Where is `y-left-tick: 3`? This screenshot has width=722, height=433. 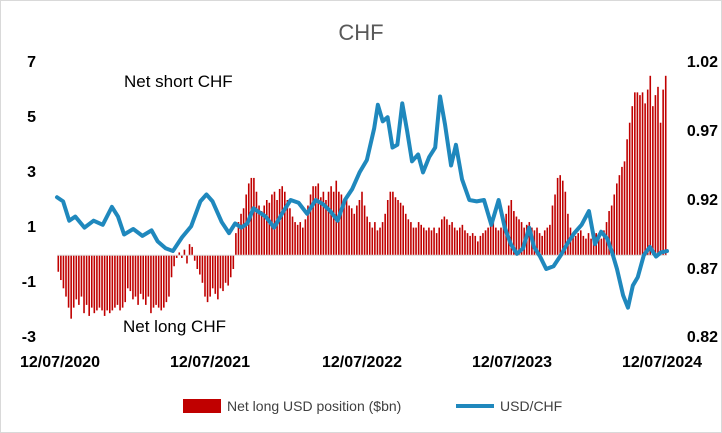
y-left-tick: 3 is located at coordinates (31, 172).